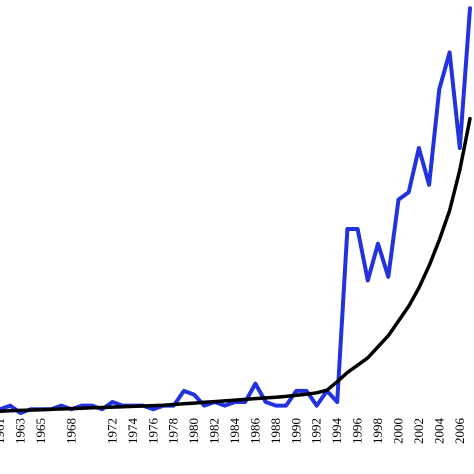 This screenshot has width=474, height=474. Describe the element at coordinates (132, 431) in the screenshot. I see `x-tick-label: 1974` at that location.